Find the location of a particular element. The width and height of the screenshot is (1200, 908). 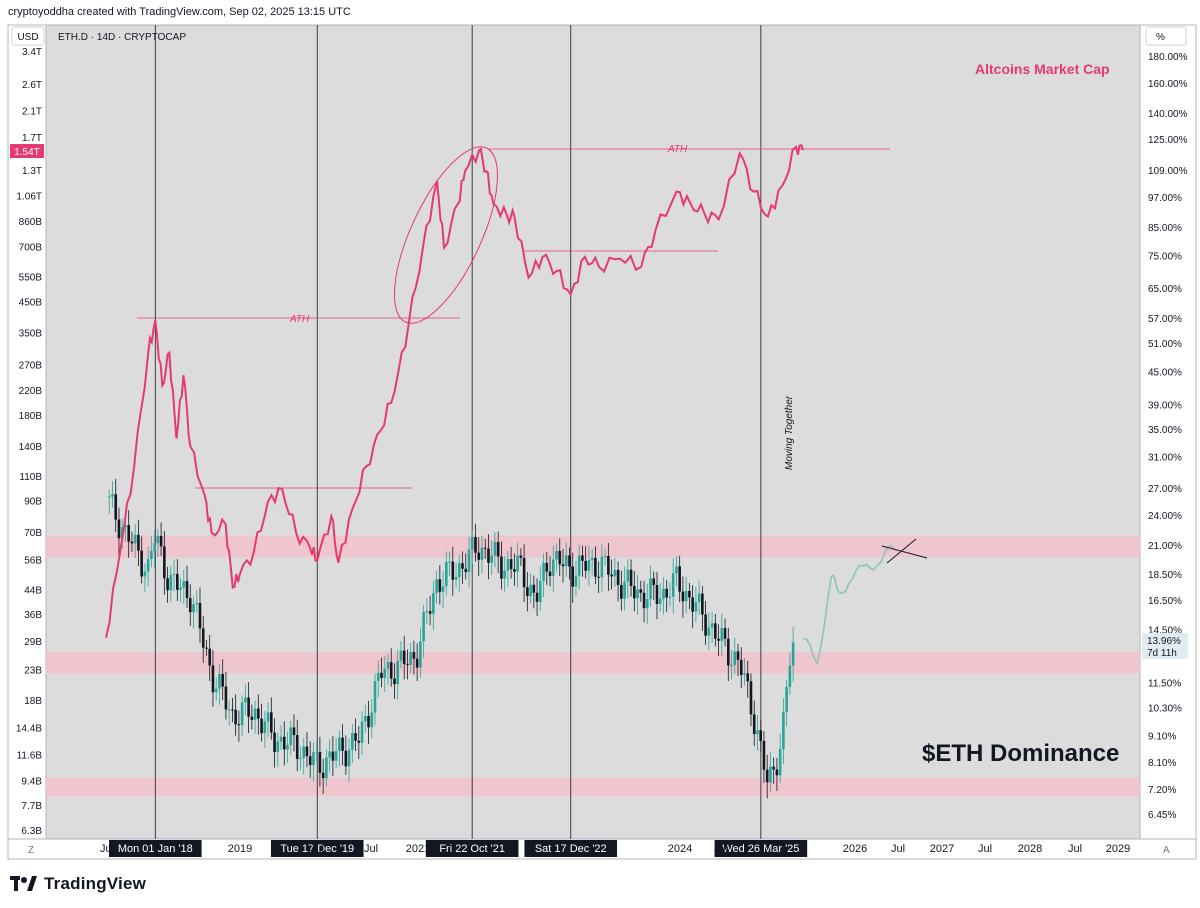

right-tick-15: 27.00% is located at coordinates (1165, 489).